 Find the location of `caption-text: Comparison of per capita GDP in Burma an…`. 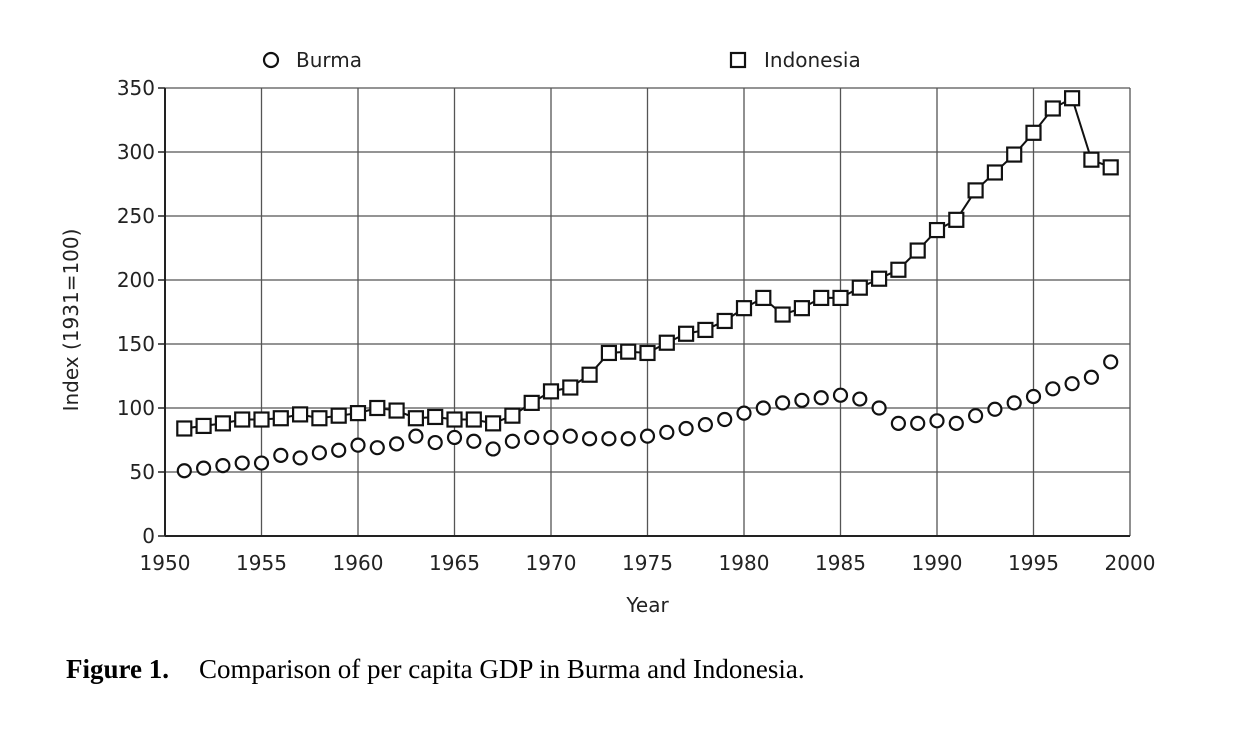

caption-text: Comparison of per capita GDP in Burma an… is located at coordinates (502, 669).